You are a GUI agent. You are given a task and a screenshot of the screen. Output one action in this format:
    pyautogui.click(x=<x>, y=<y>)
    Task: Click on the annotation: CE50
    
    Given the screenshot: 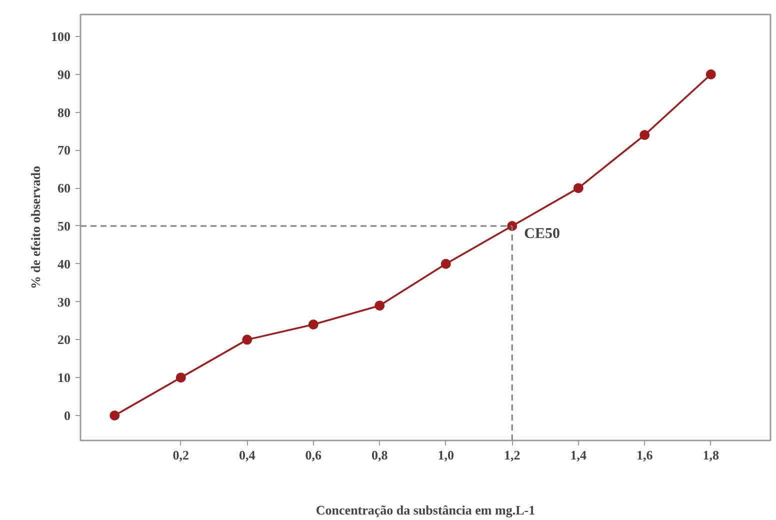 What is the action you would take?
    pyautogui.click(x=542, y=234)
    